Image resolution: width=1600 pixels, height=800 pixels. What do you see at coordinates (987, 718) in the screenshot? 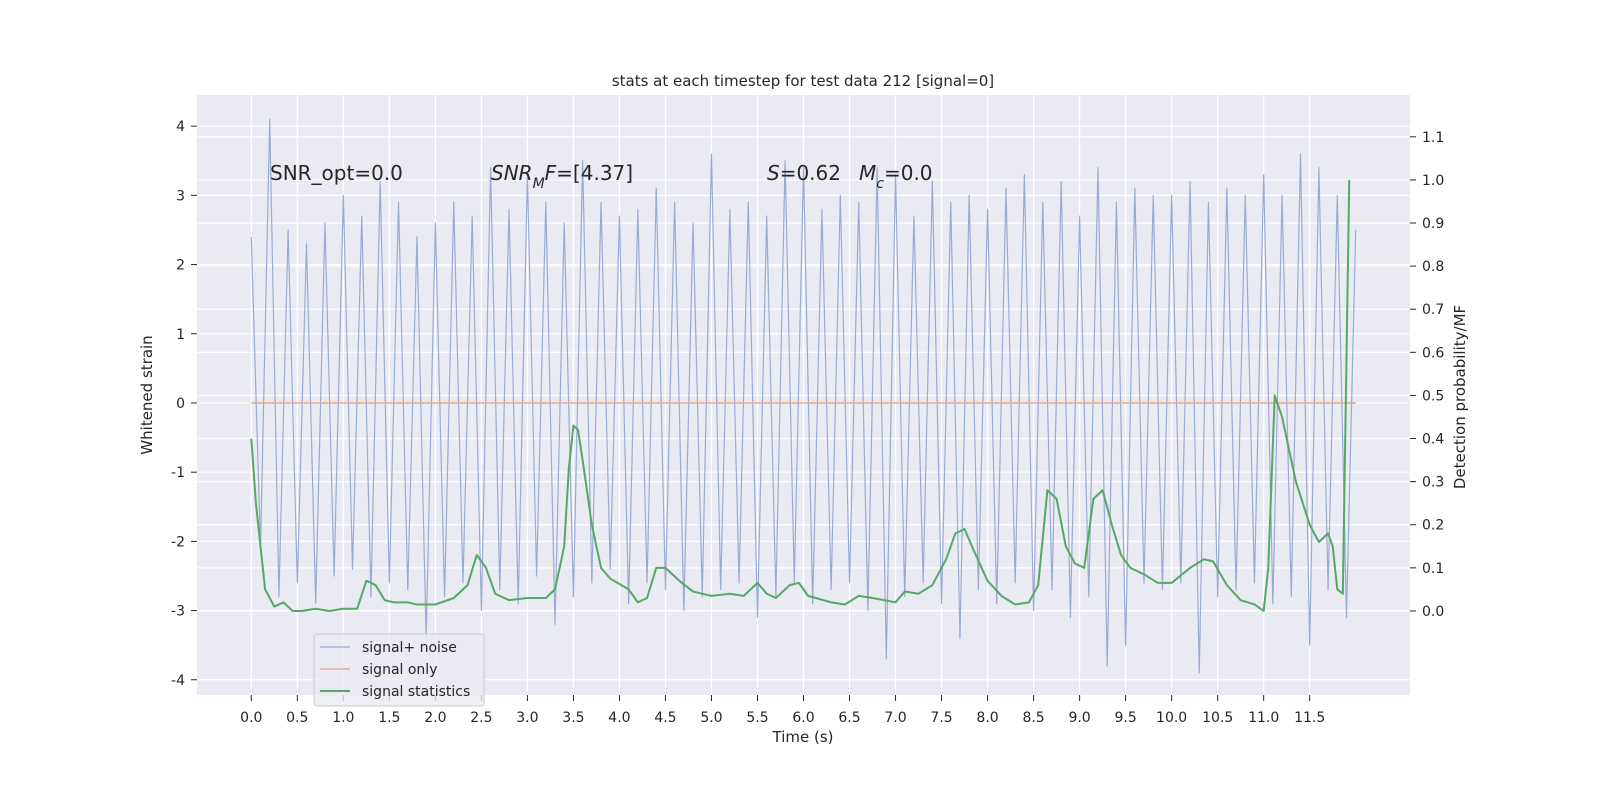
I see `x-tick-label: 8.0` at bounding box center [987, 718].